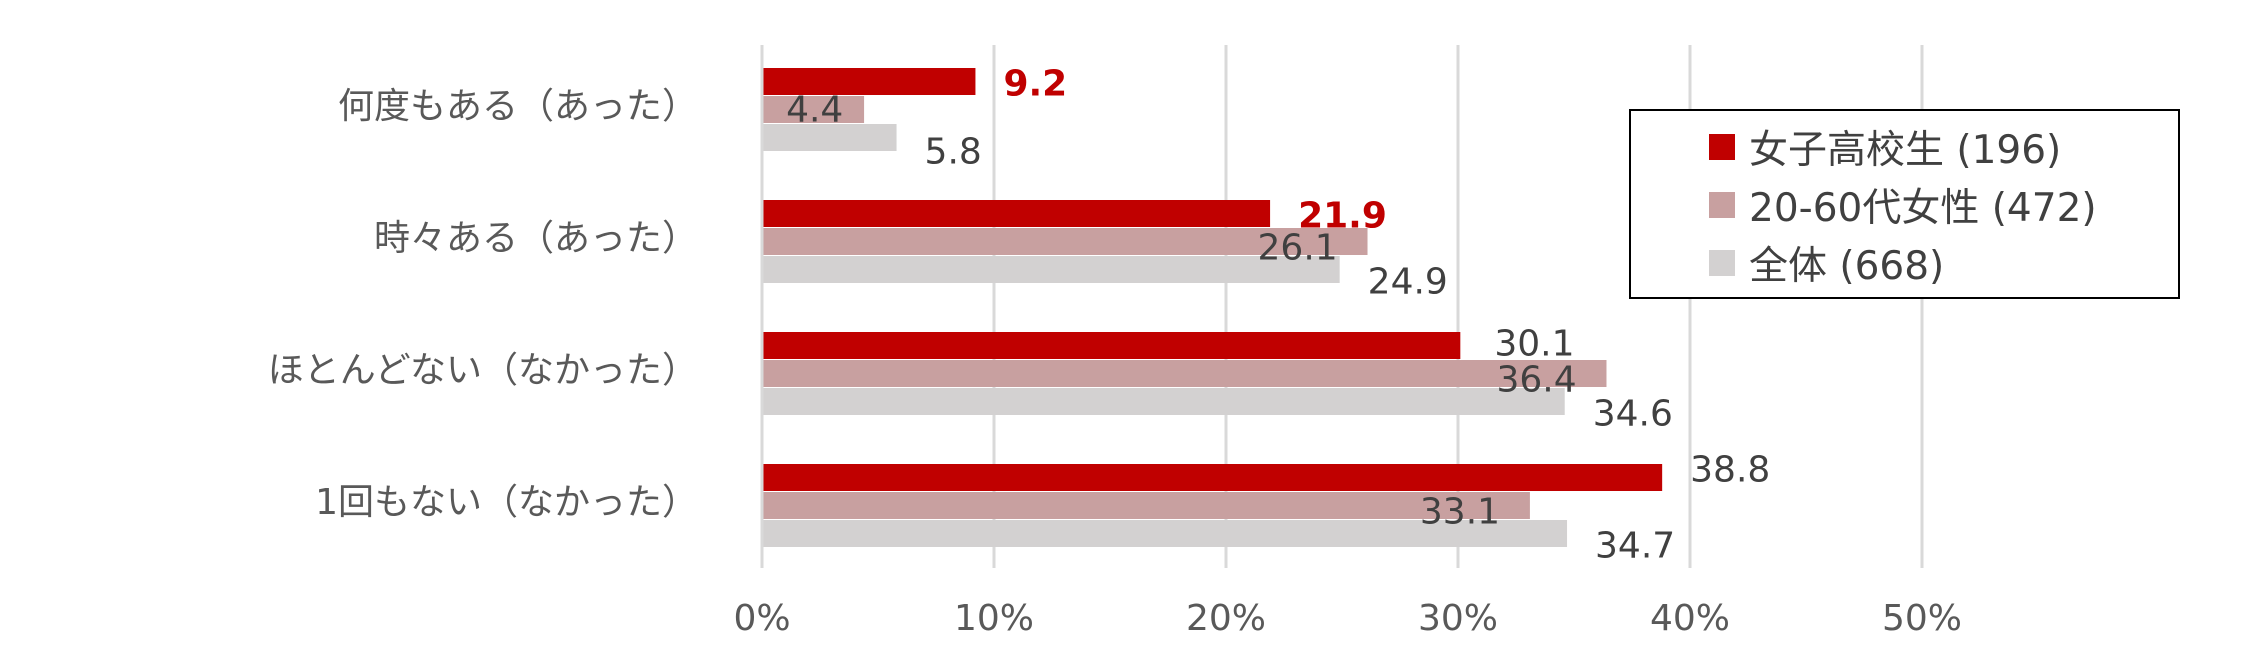 This screenshot has height=659, width=2248. Describe the element at coordinates (1226, 618) in the screenshot. I see `x-tick-label: 20%` at that location.